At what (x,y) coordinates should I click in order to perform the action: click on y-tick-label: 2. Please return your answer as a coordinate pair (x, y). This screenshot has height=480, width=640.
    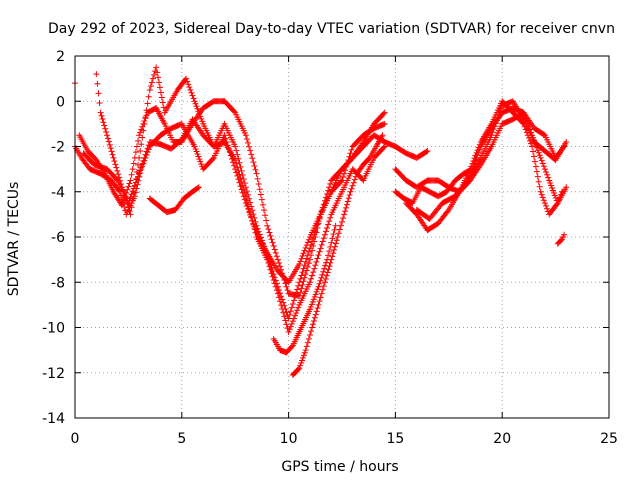
    Looking at the image, I should click on (60, 57).